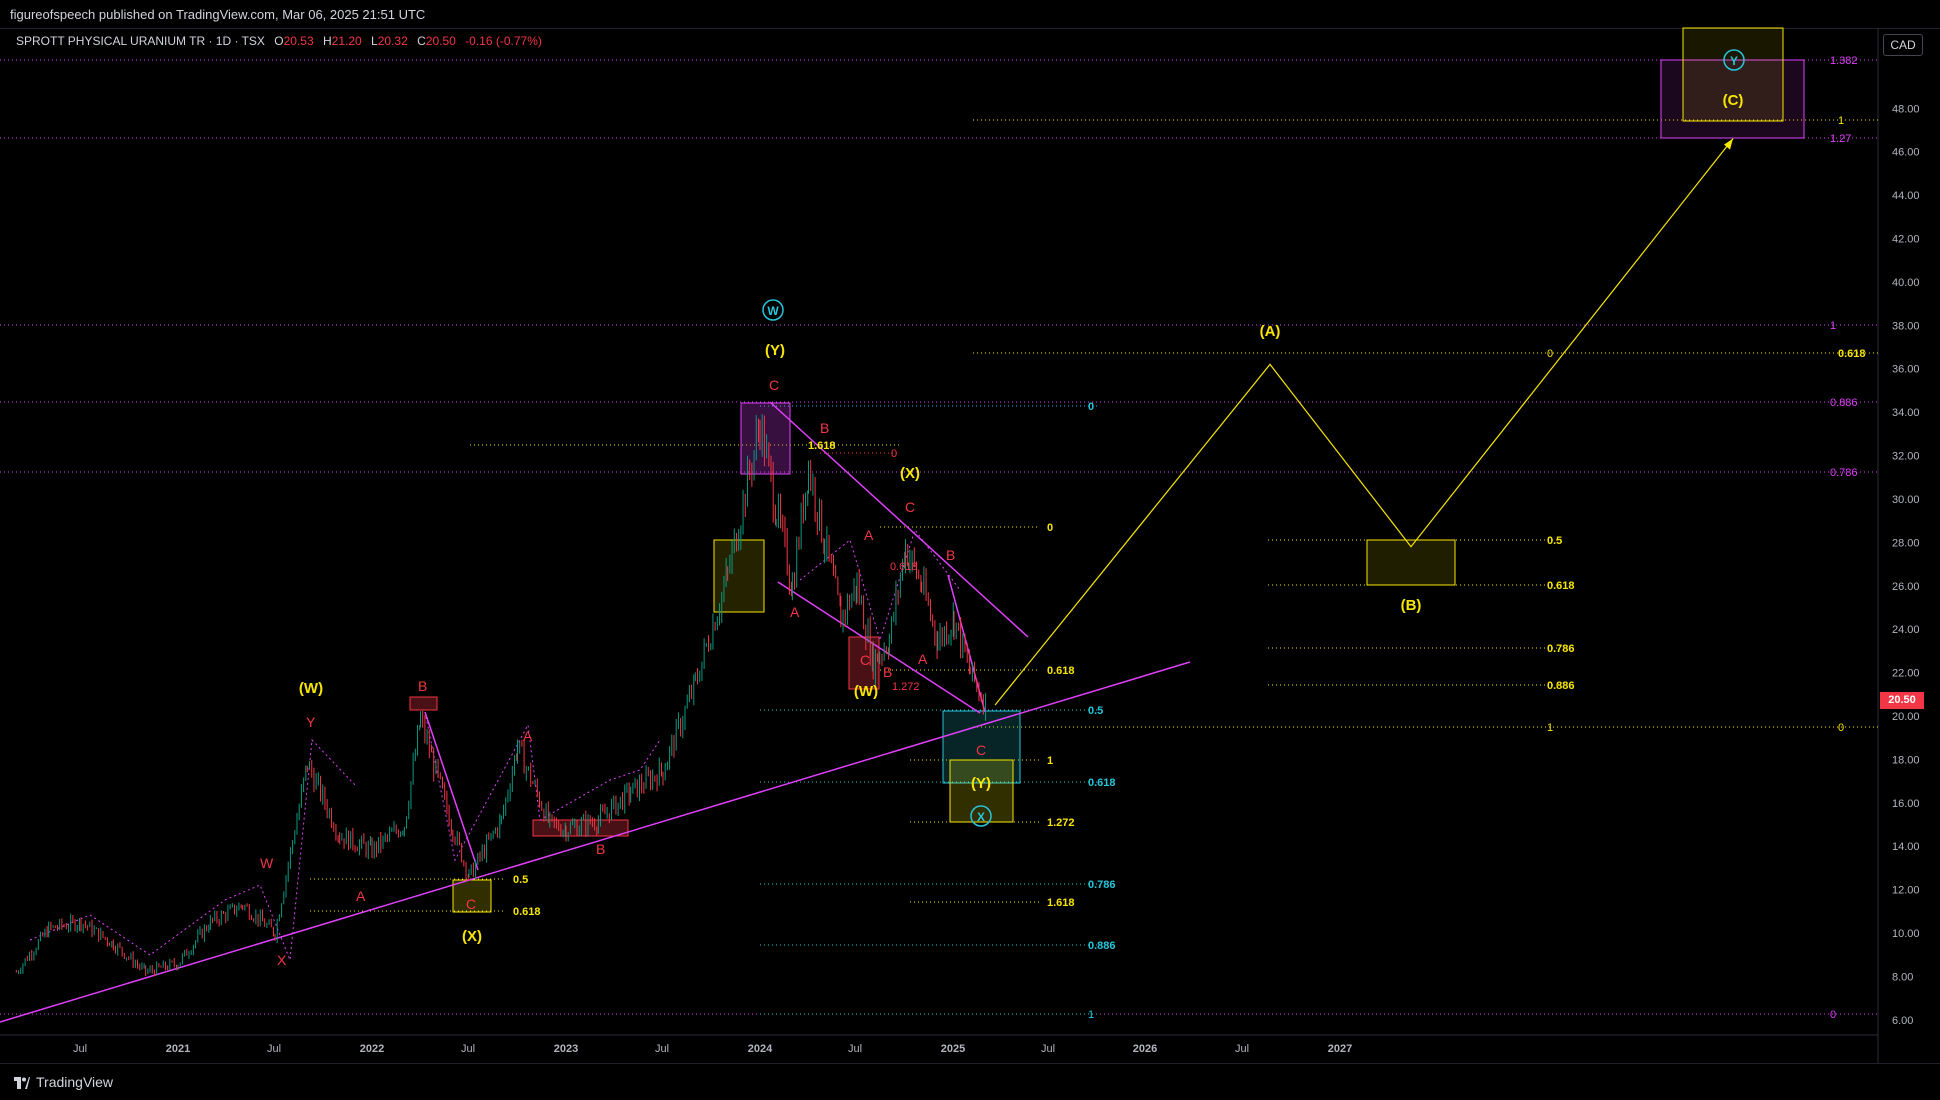 The image size is (1940, 1100). What do you see at coordinates (923, 659) in the screenshot?
I see `sw-a5: A` at bounding box center [923, 659].